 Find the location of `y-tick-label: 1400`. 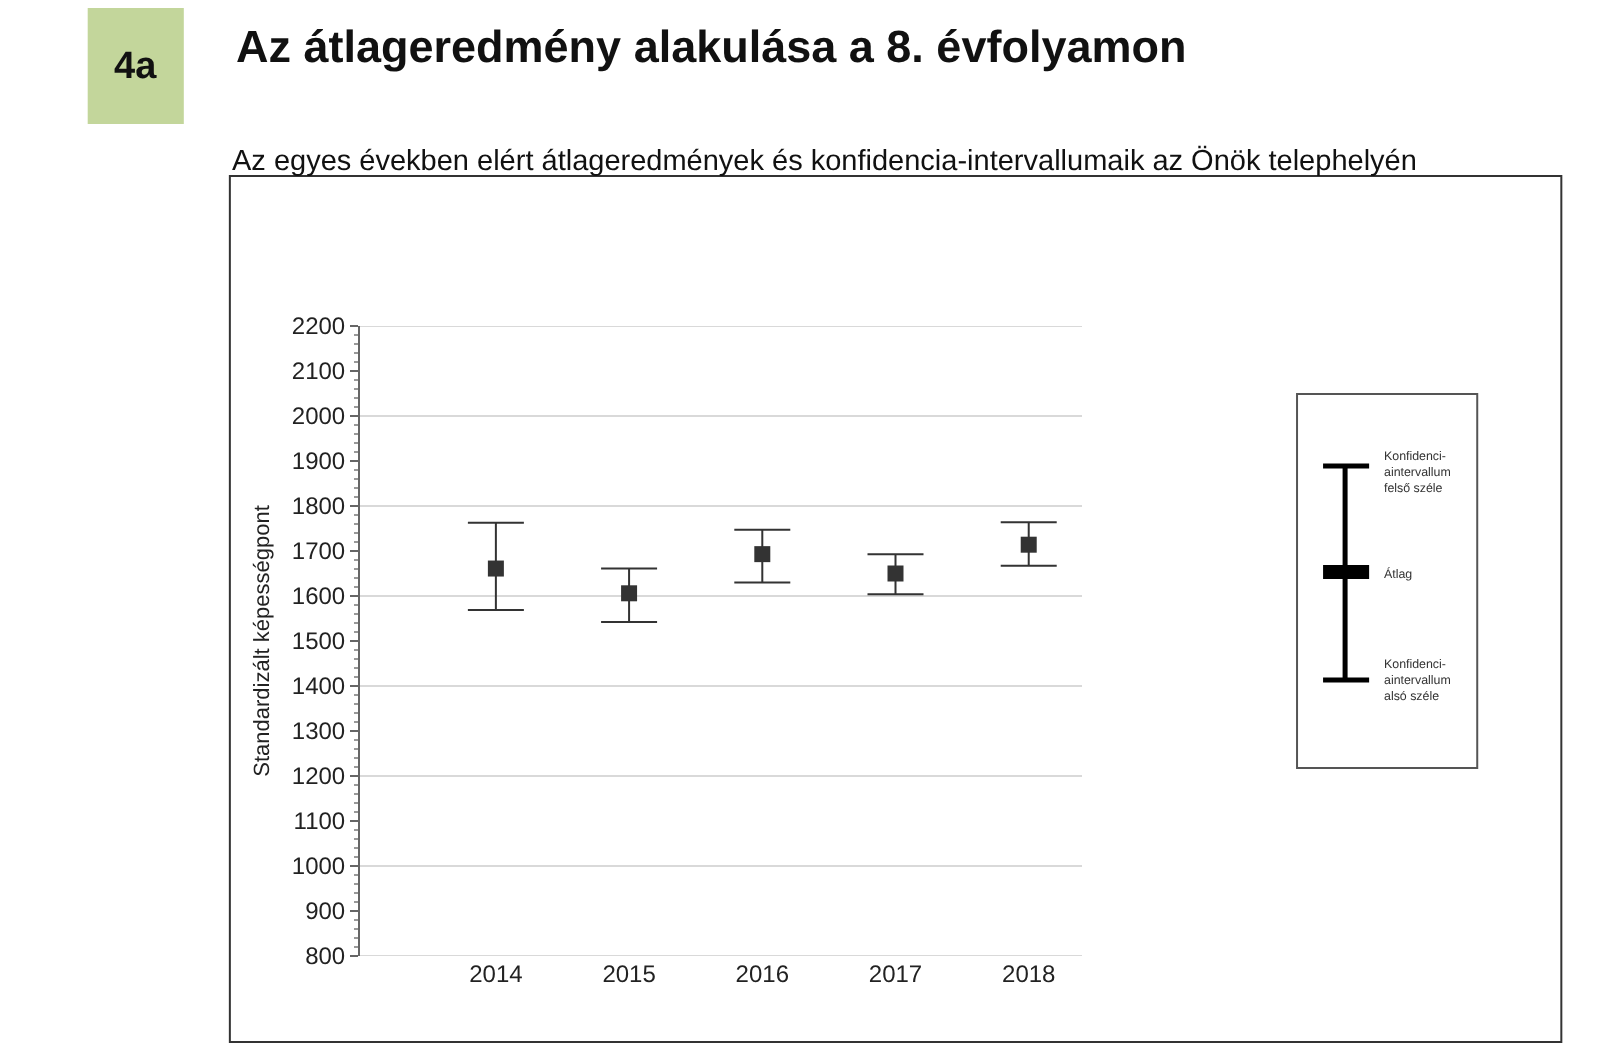

y-tick-label: 1400 is located at coordinates (318, 686).